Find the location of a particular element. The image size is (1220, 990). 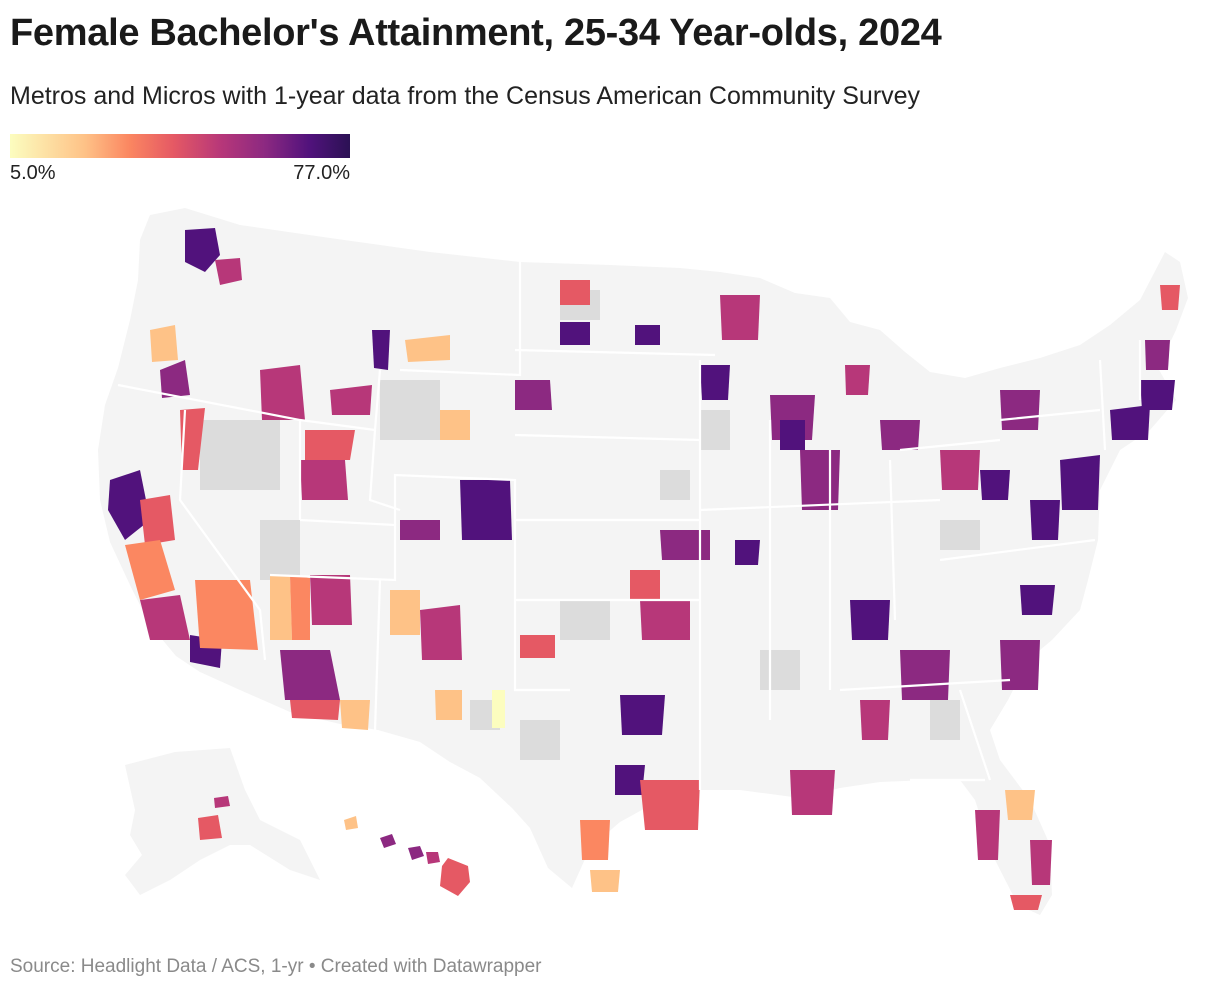

legend-min-label: 5.0% is located at coordinates (33, 173).